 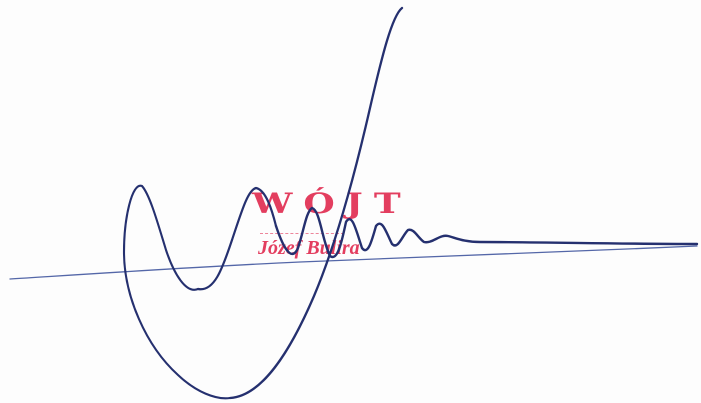 What do you see at coordinates (486, 232) in the screenshot?
I see `signature-wave-stroke` at bounding box center [486, 232].